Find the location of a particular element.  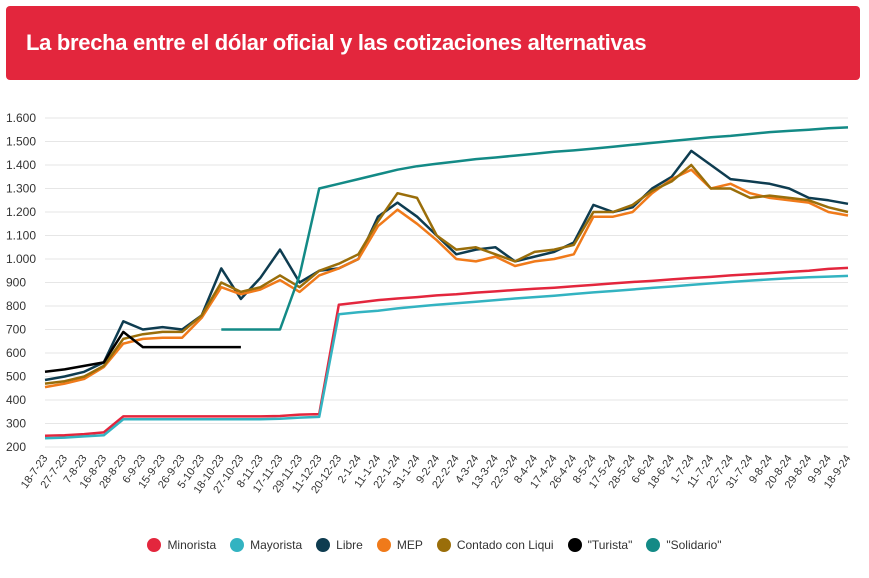

series-line-turista is located at coordinates (142, 352).